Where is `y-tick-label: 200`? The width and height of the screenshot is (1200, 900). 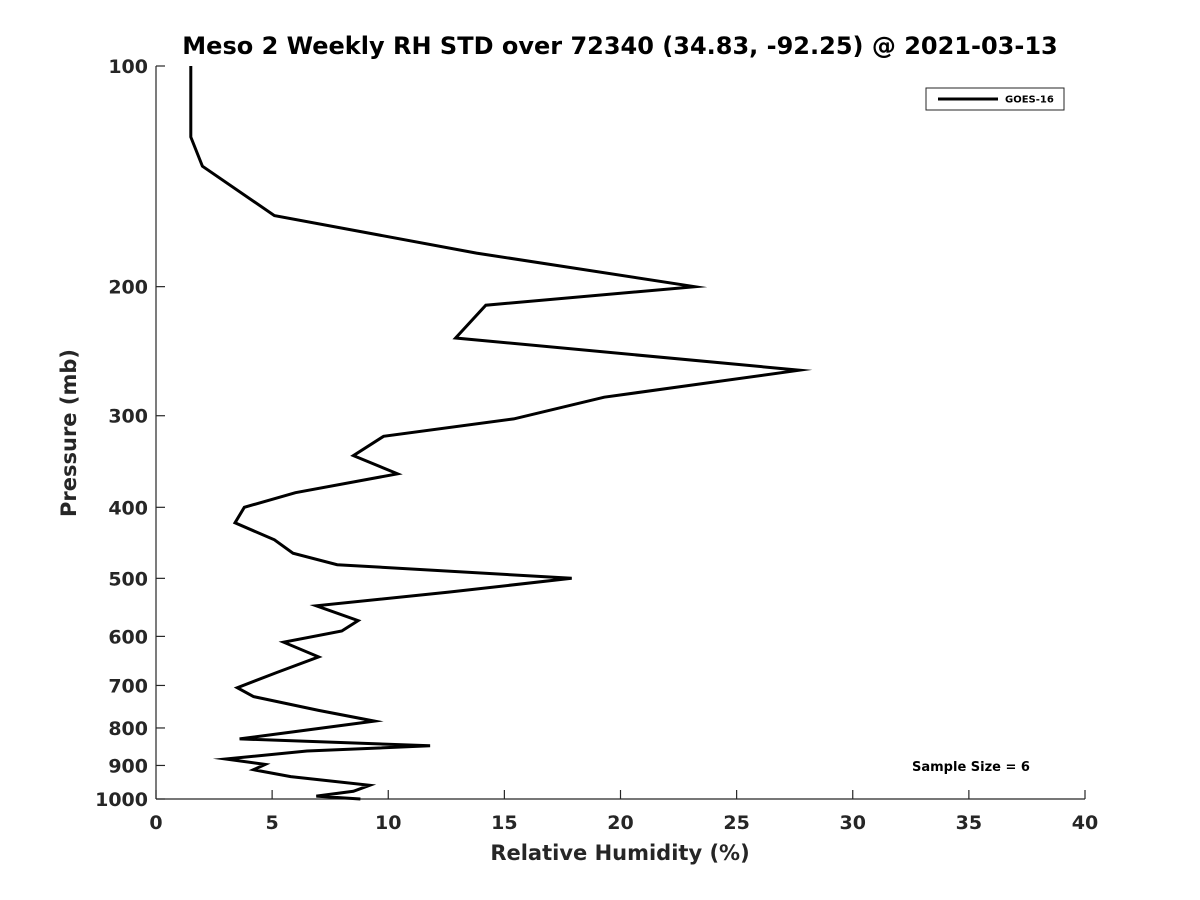 y-tick-label: 200 is located at coordinates (128, 288).